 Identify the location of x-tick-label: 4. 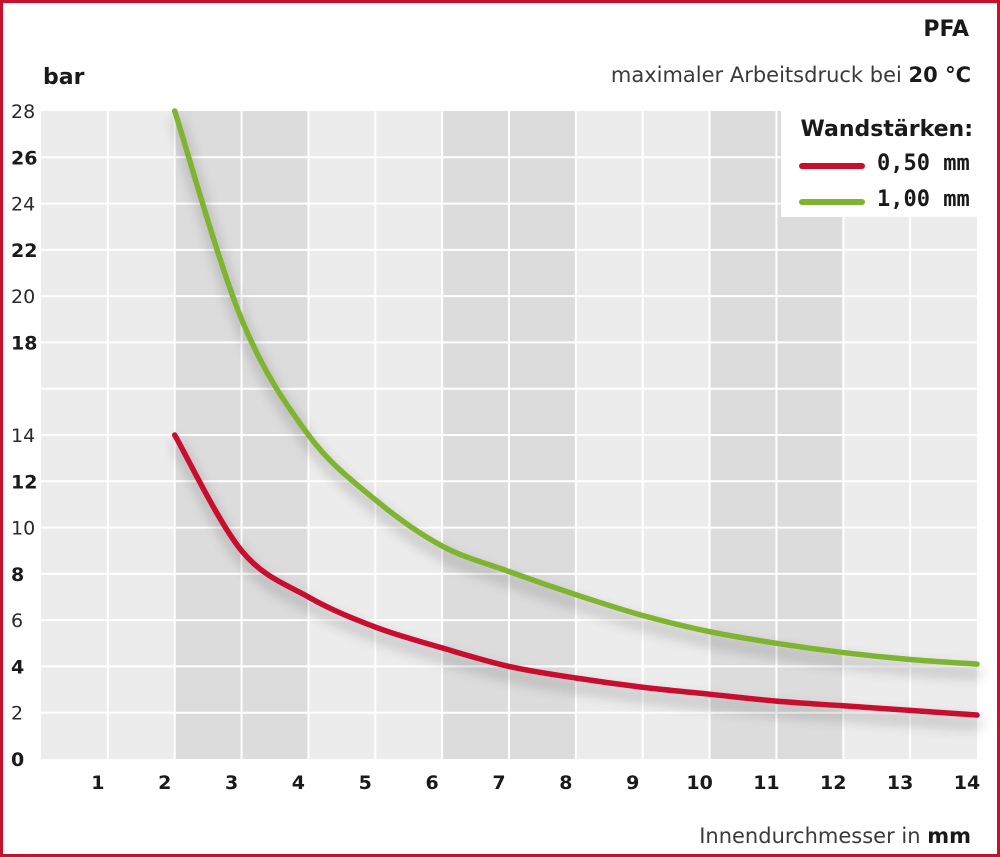
(298, 783).